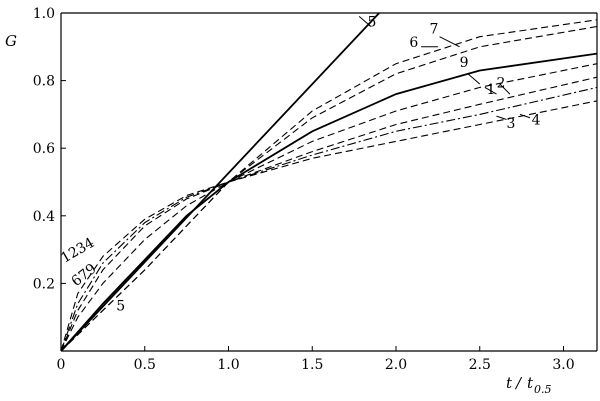  I want to click on leaders-layer, so click(444, 68).